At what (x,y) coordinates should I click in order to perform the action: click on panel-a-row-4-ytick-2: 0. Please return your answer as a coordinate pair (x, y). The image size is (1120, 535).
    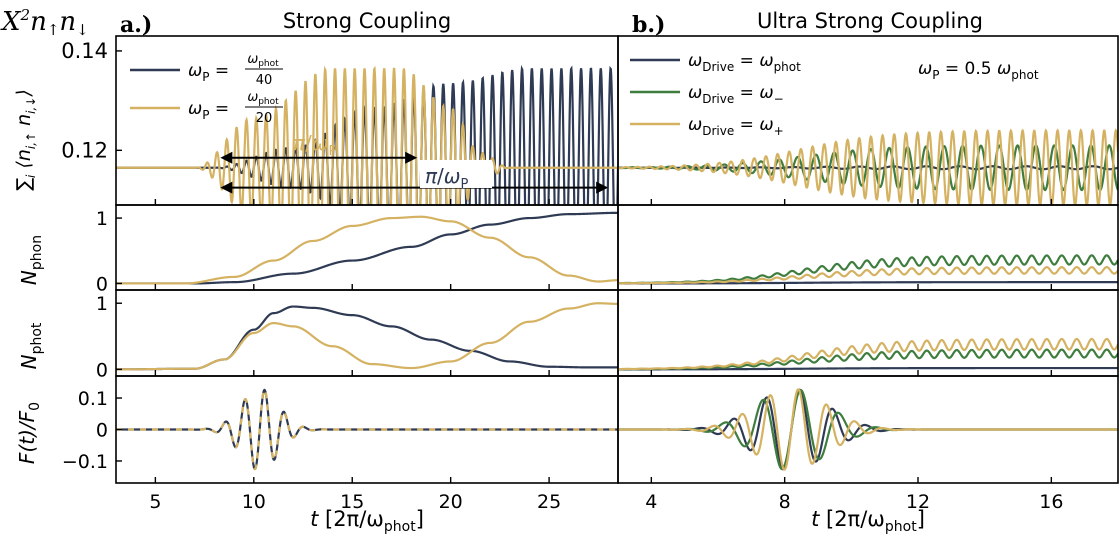
    Looking at the image, I should click on (102, 431).